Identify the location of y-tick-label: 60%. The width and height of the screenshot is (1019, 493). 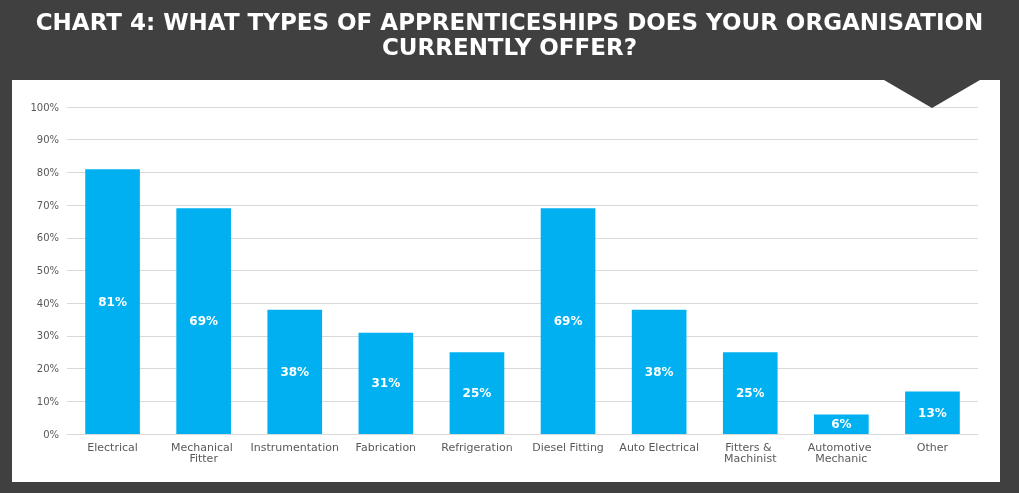
(47, 238).